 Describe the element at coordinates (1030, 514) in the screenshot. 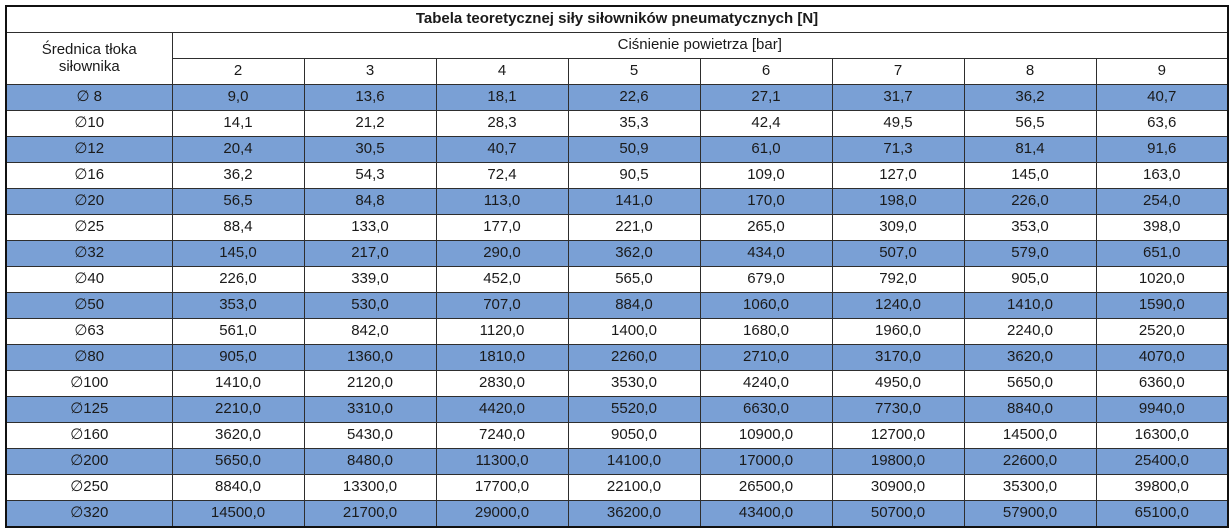

I see `value-cell: 57900,0` at that location.